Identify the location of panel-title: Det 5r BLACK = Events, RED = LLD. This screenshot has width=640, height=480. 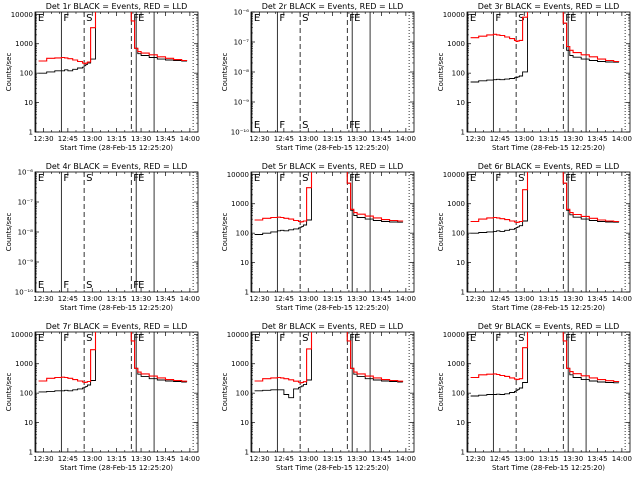
(333, 166).